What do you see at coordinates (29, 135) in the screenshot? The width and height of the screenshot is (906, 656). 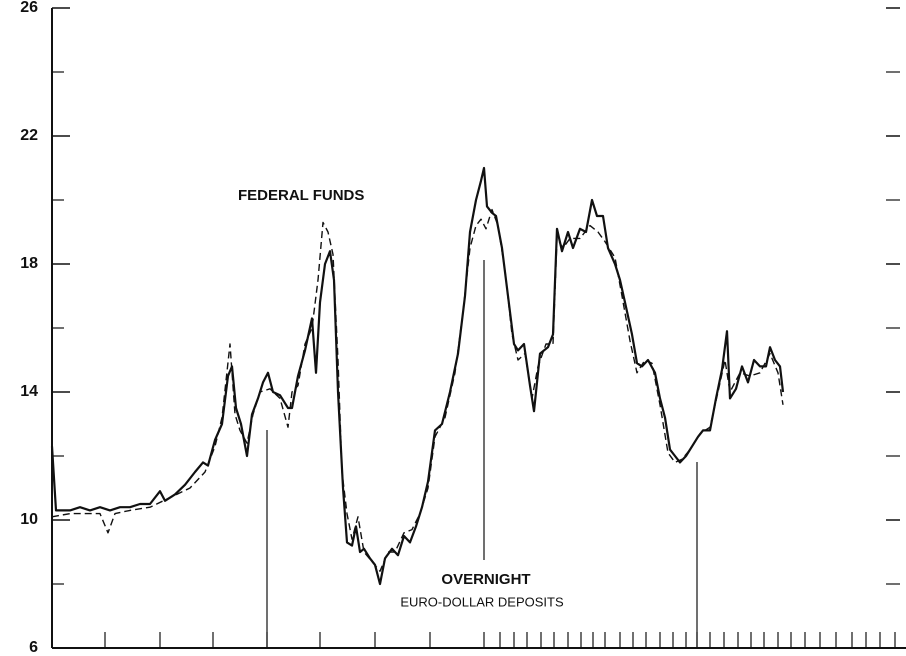 I see `y-tick-label: 22` at bounding box center [29, 135].